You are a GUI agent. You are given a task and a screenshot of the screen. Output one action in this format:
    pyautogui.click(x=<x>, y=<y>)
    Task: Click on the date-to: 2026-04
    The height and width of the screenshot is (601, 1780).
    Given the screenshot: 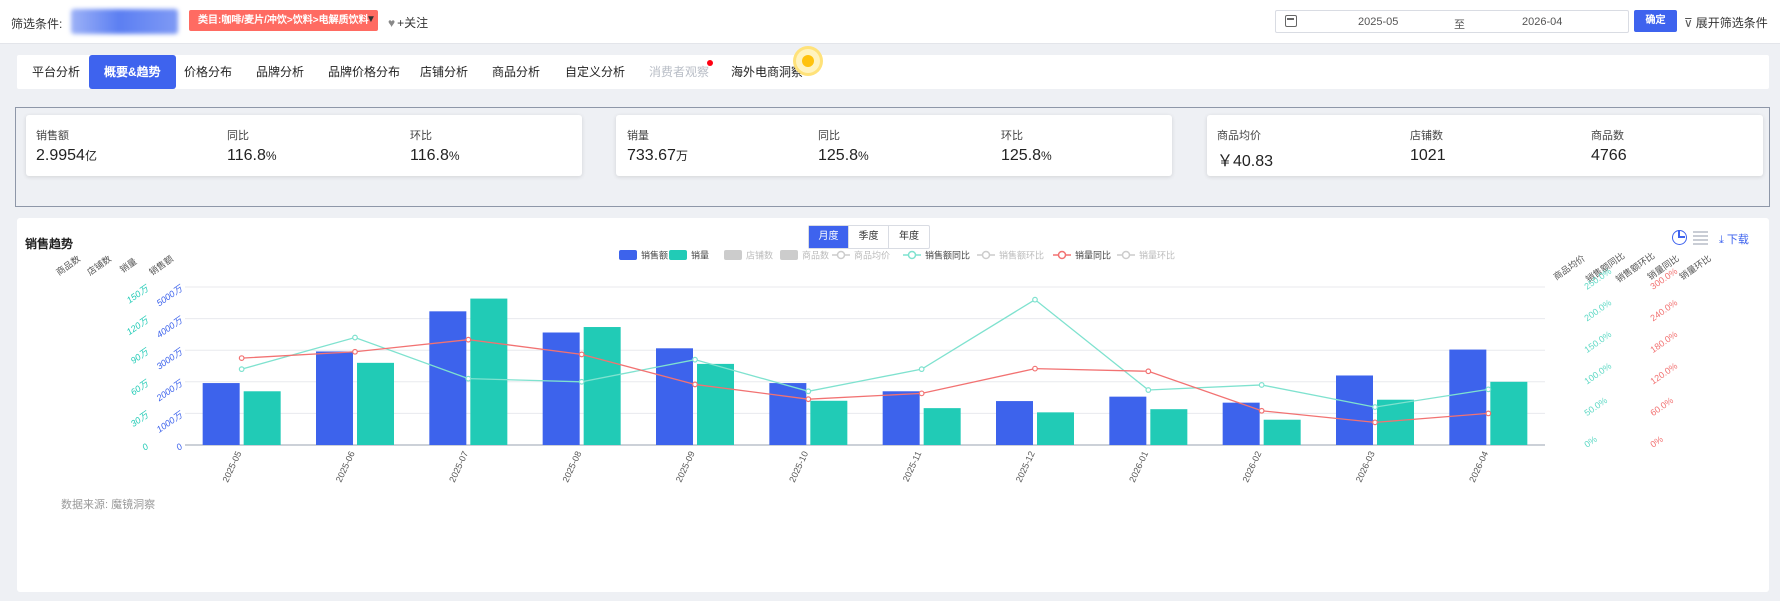 What is the action you would take?
    pyautogui.click(x=1542, y=22)
    